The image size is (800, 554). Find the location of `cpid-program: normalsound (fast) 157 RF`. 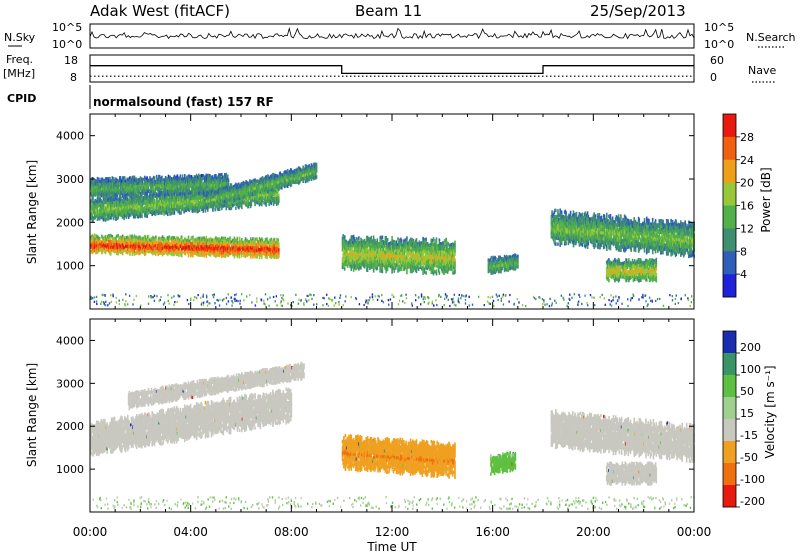

cpid-program: normalsound (fast) 157 RF is located at coordinates (183, 102).